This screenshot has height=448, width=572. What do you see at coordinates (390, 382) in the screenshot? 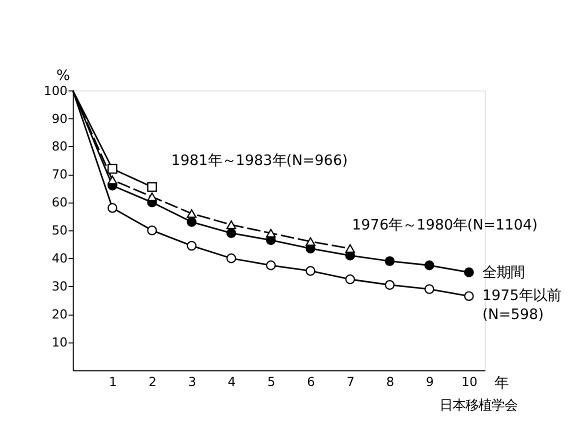
I see `x-tick-label: 8` at bounding box center [390, 382].